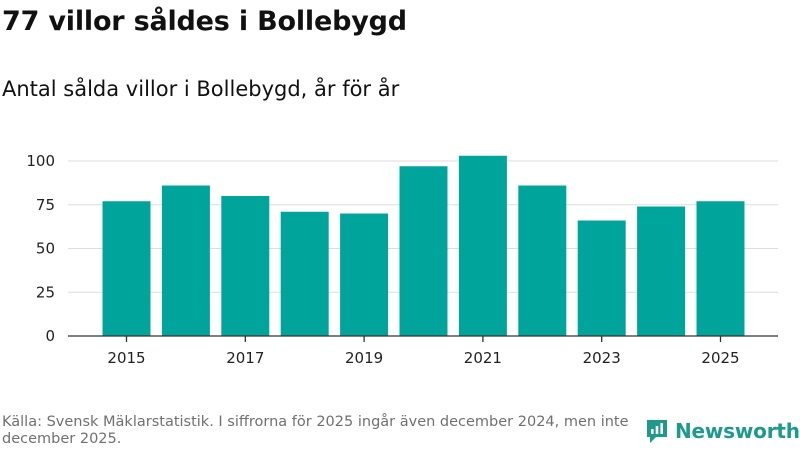 The height and width of the screenshot is (450, 800). I want to click on newsworthy-logo-icon, so click(657, 431).